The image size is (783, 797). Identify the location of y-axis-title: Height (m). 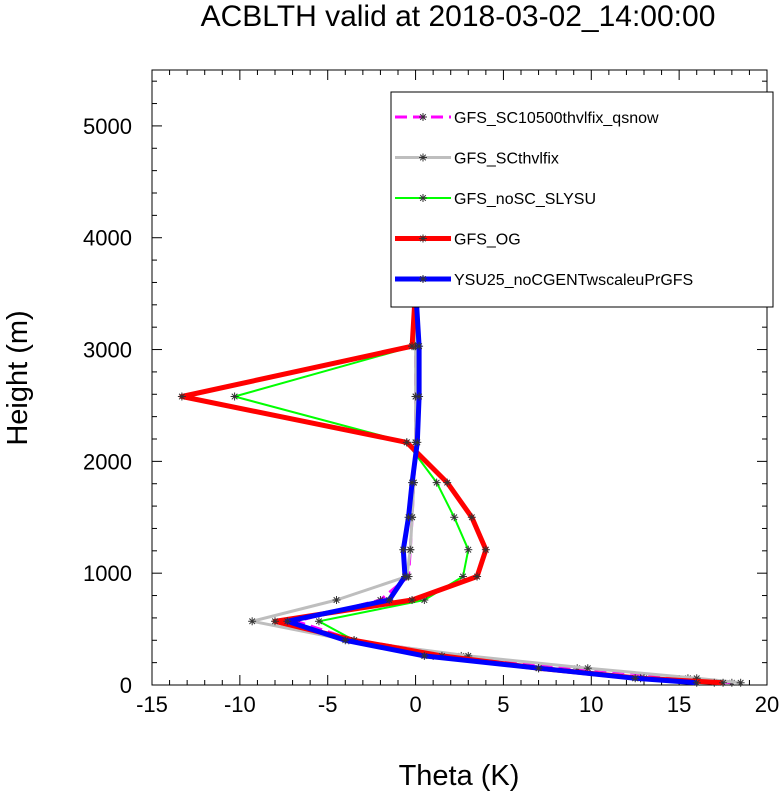
(18, 377).